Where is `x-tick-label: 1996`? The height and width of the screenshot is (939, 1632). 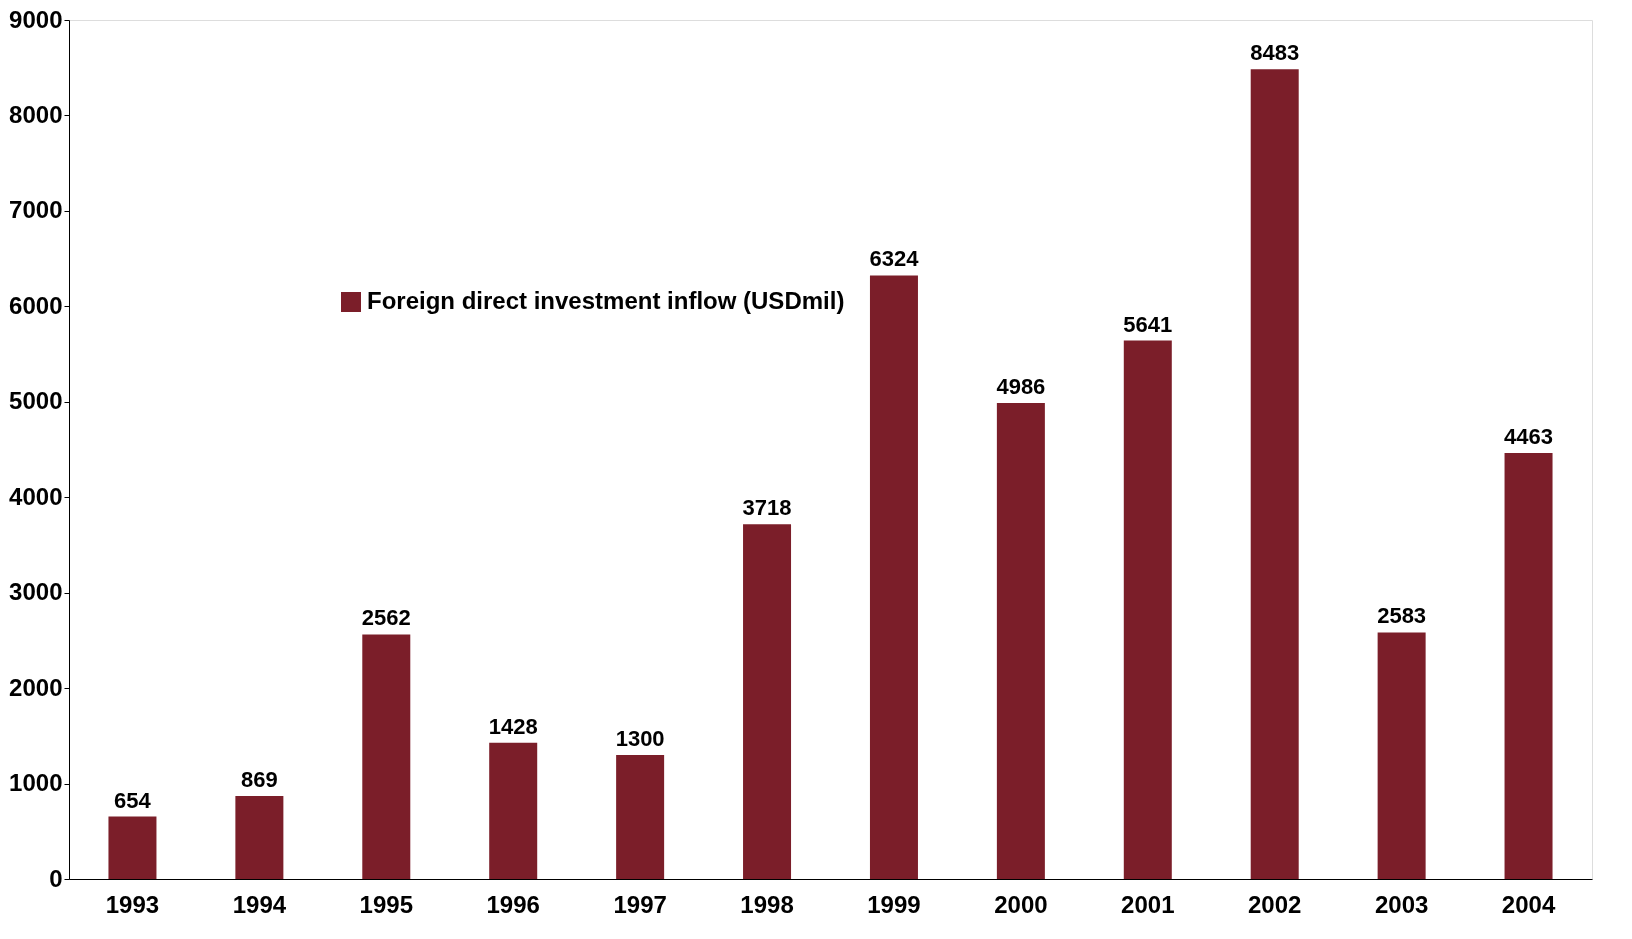 x-tick-label: 1996 is located at coordinates (513, 904).